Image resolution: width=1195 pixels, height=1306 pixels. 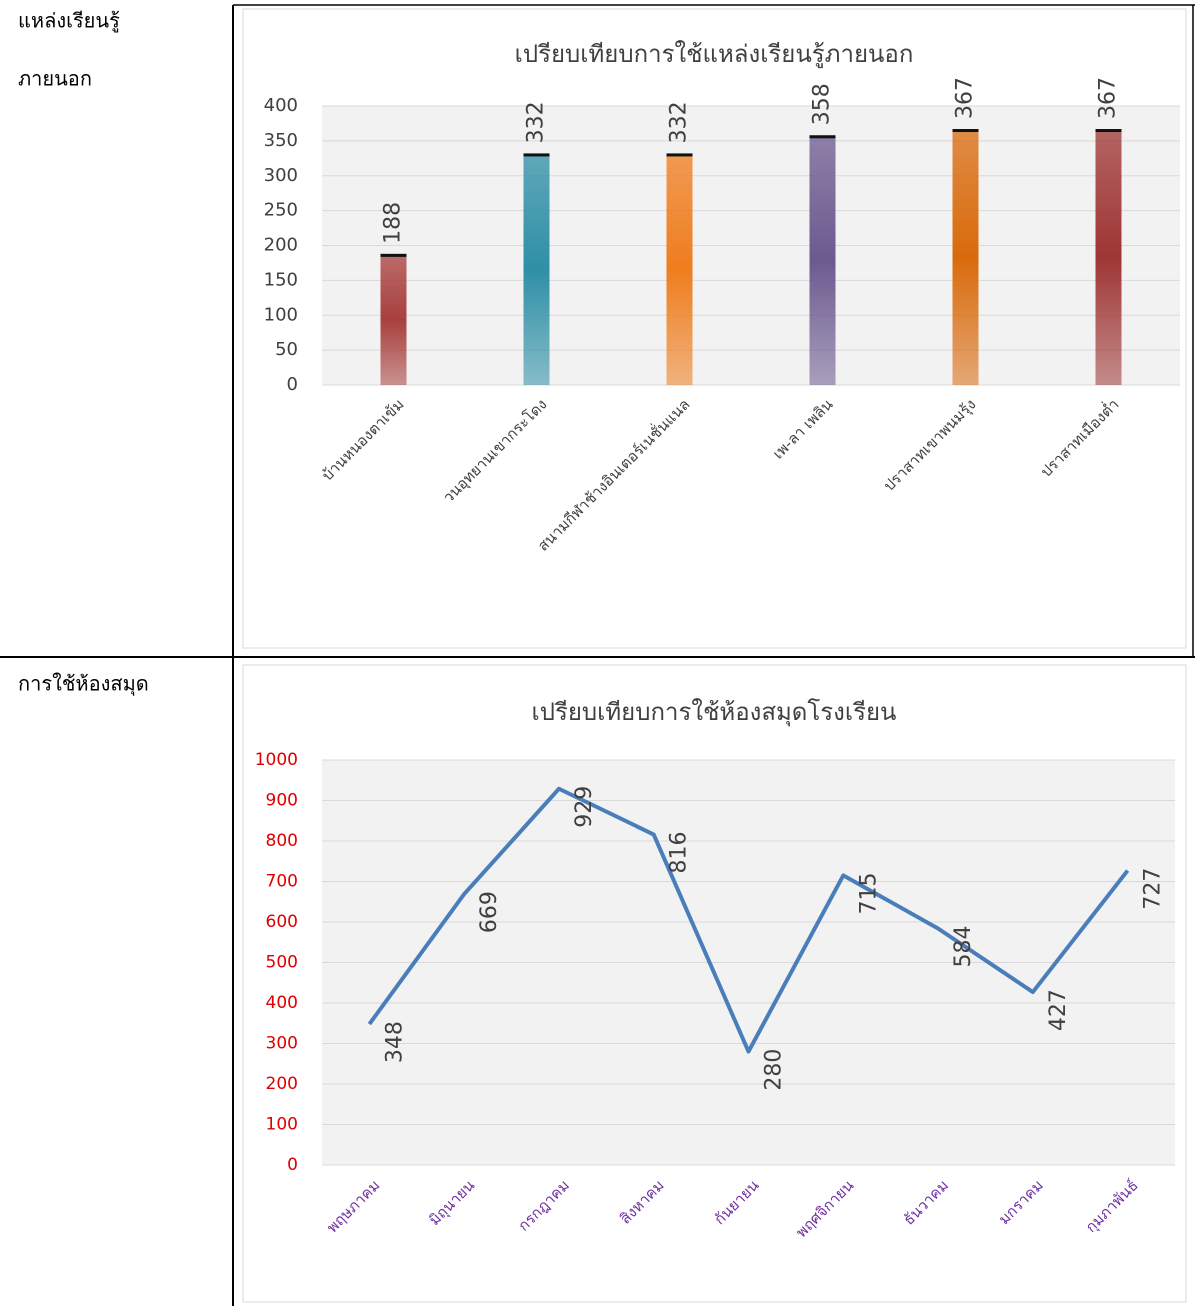 What do you see at coordinates (281, 279) in the screenshot?
I see `y-tick-label: 150` at bounding box center [281, 279].